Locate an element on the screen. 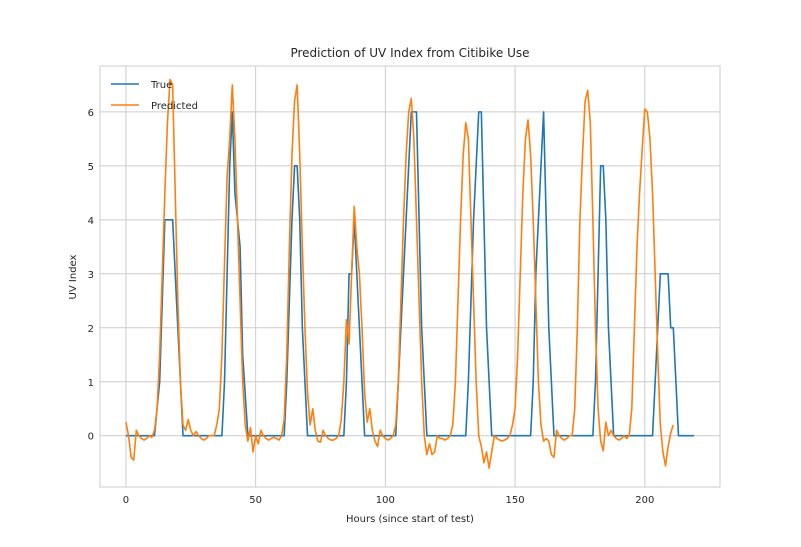  y-tick-label: 0 is located at coordinates (91, 437).